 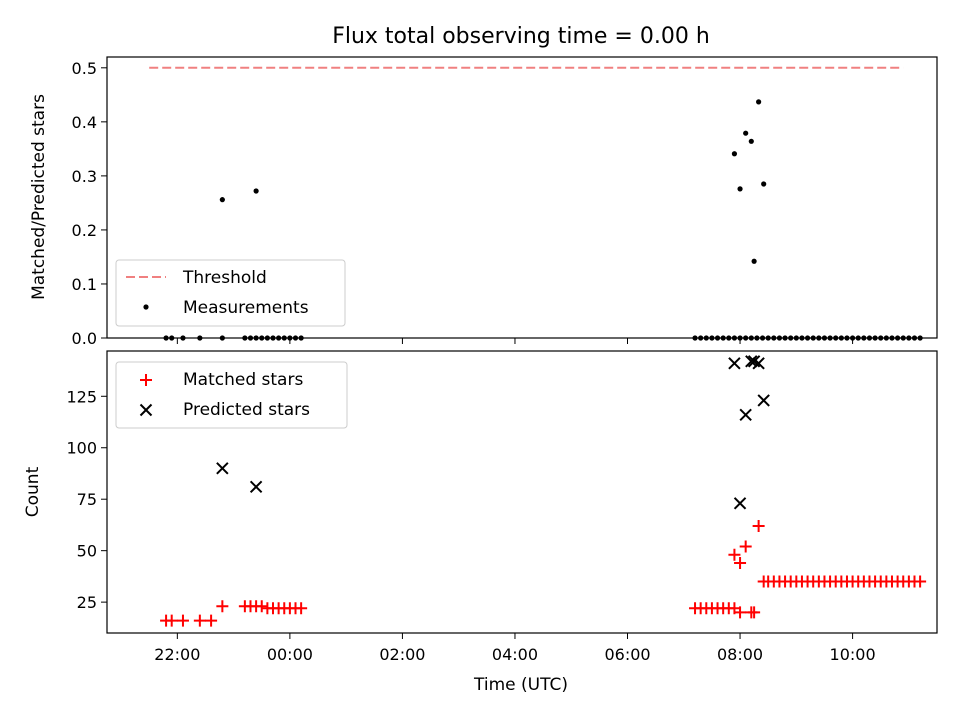 I want to click on x-tick-label: 00:00, so click(x=290, y=654).